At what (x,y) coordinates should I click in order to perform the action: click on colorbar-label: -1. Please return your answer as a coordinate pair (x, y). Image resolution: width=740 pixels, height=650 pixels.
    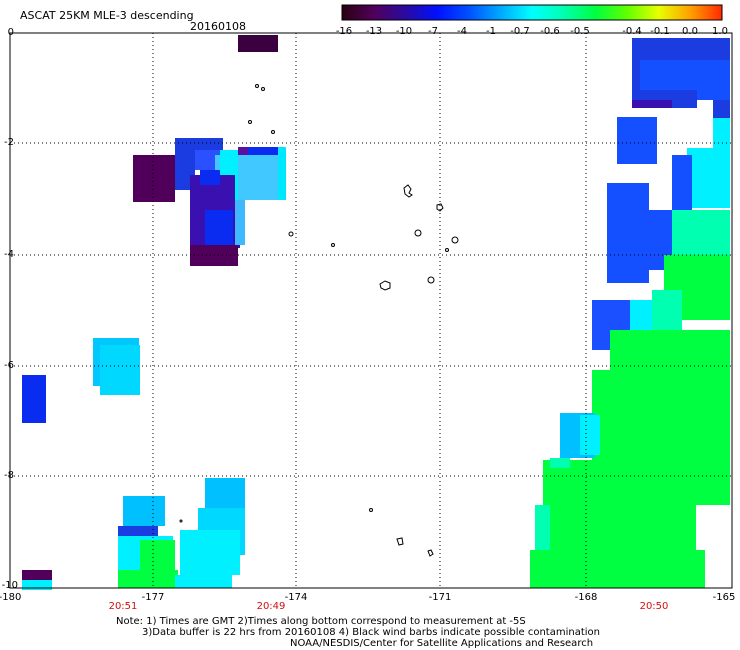
    Looking at the image, I should click on (491, 31).